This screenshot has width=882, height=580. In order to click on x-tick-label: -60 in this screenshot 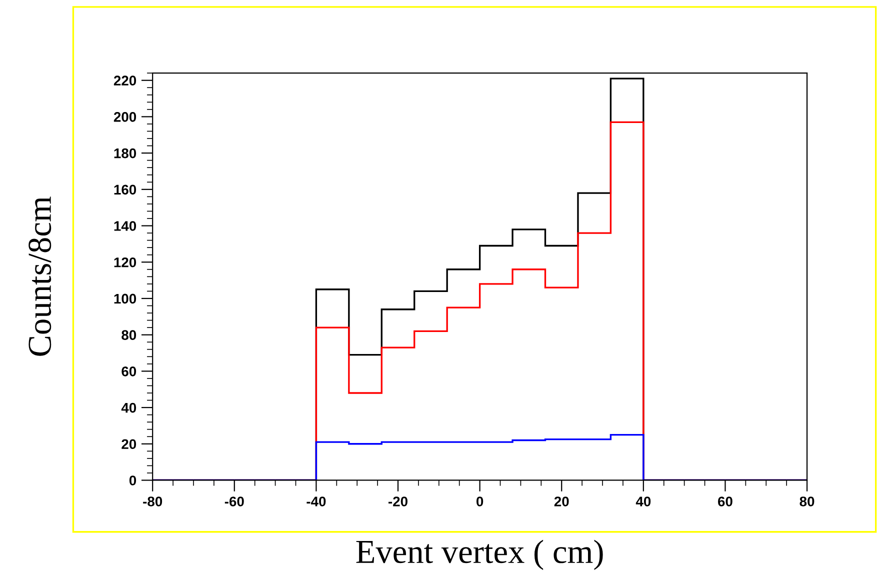, I will do `click(234, 501)`.